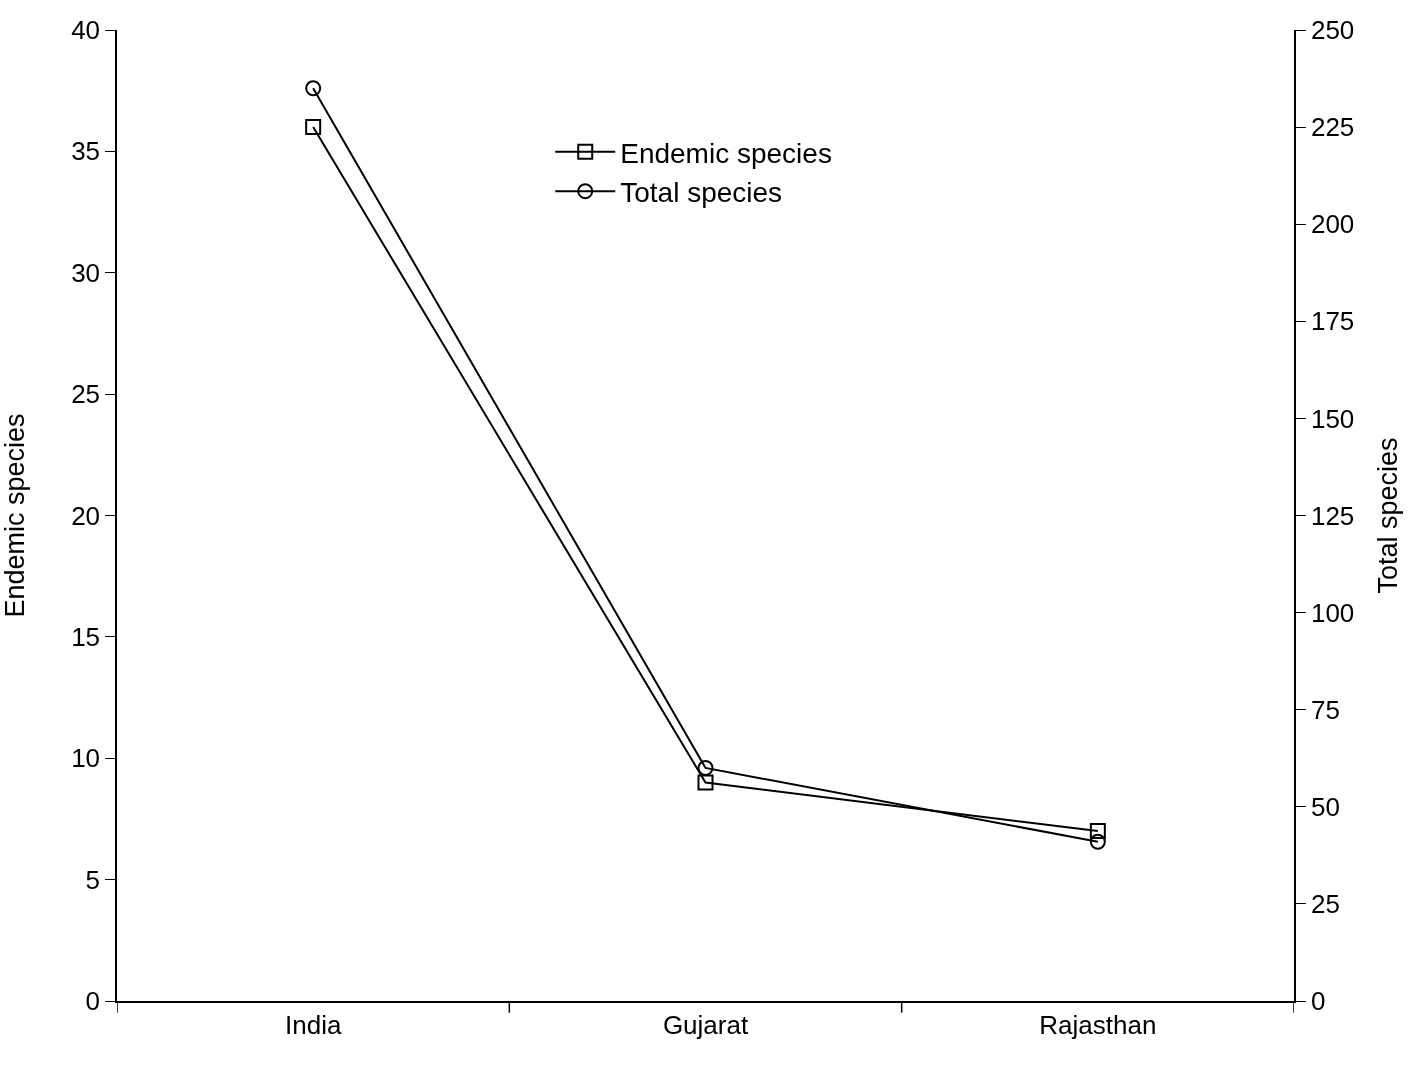 This screenshot has height=1076, width=1424. Describe the element at coordinates (1318, 1001) in the screenshot. I see `y2-tick-label: 0` at that location.